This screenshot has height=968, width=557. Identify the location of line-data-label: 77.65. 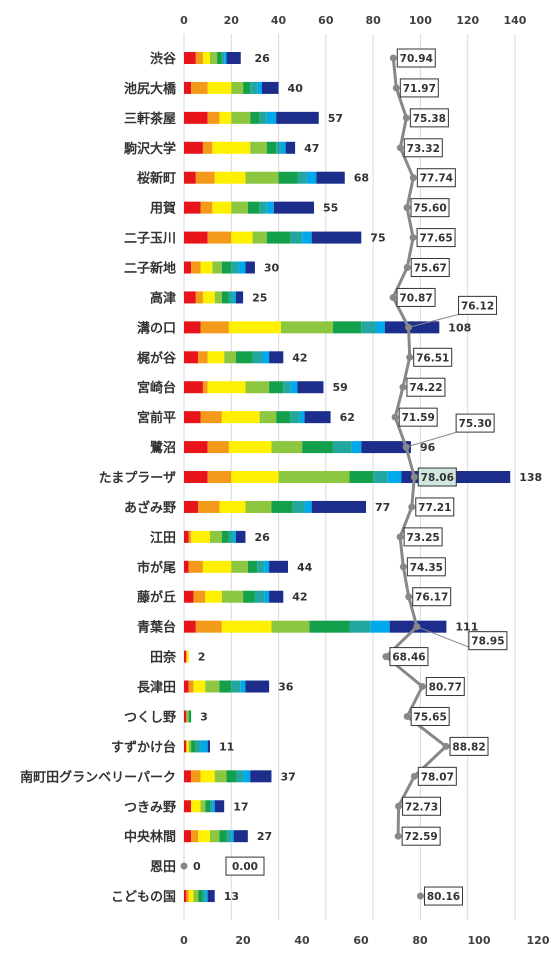
(435, 239).